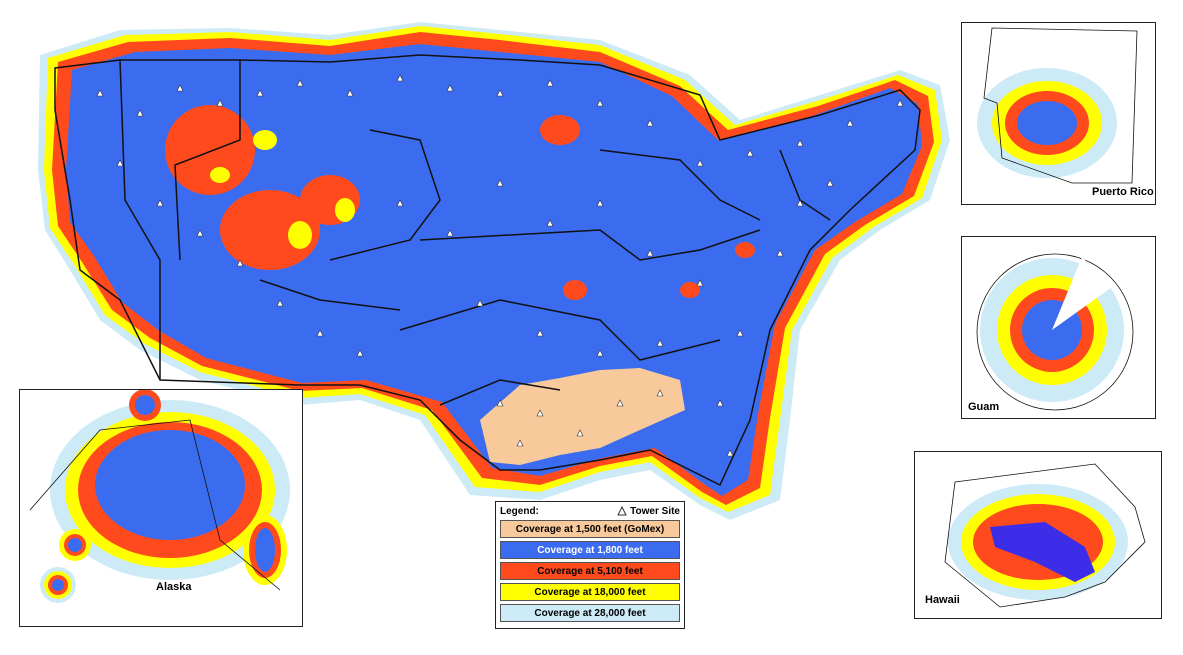 The image size is (1183, 655). Describe the element at coordinates (590, 571) in the screenshot. I see `legend-row-5100: Coverage at 5,100 feet` at that location.